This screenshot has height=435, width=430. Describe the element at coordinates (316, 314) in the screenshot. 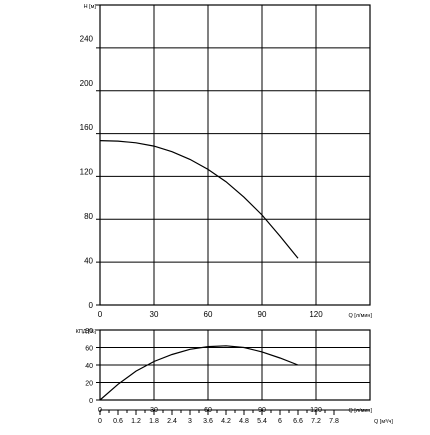

I see `x-tick-label: 120` at that location.